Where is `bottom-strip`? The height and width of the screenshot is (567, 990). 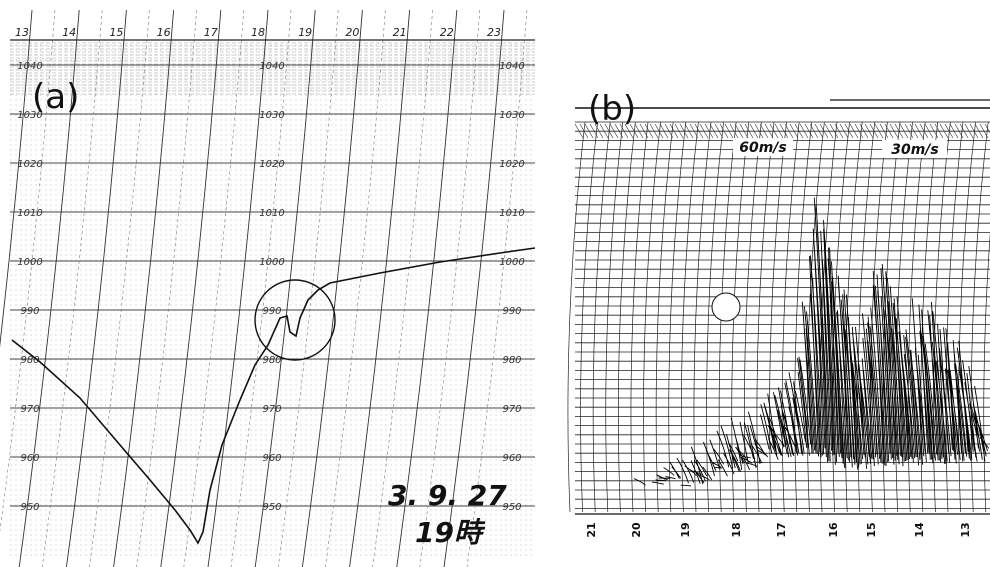
bottom-strip is located at coordinates (782, 529).